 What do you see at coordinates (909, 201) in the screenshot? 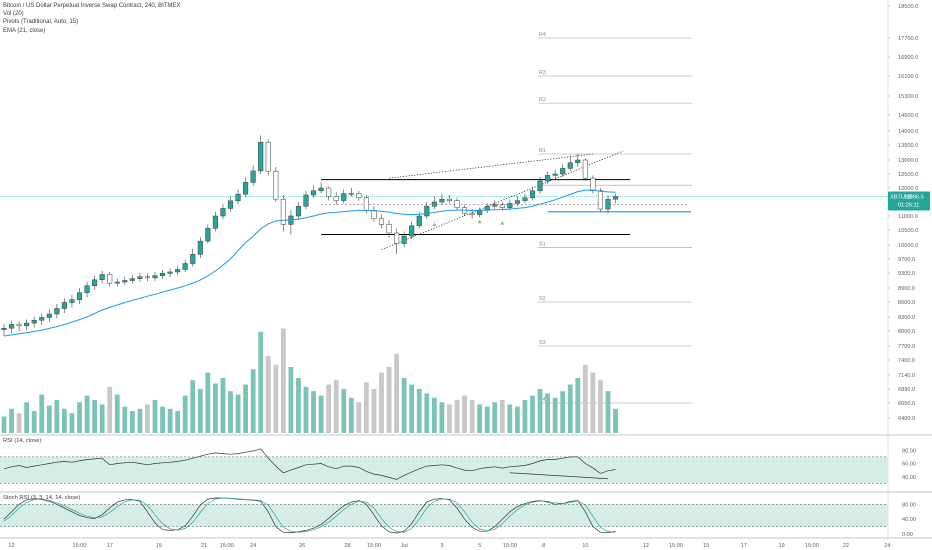
I see `last-price-badge: XBTUSD 11696.5 01:26:11` at bounding box center [909, 201].